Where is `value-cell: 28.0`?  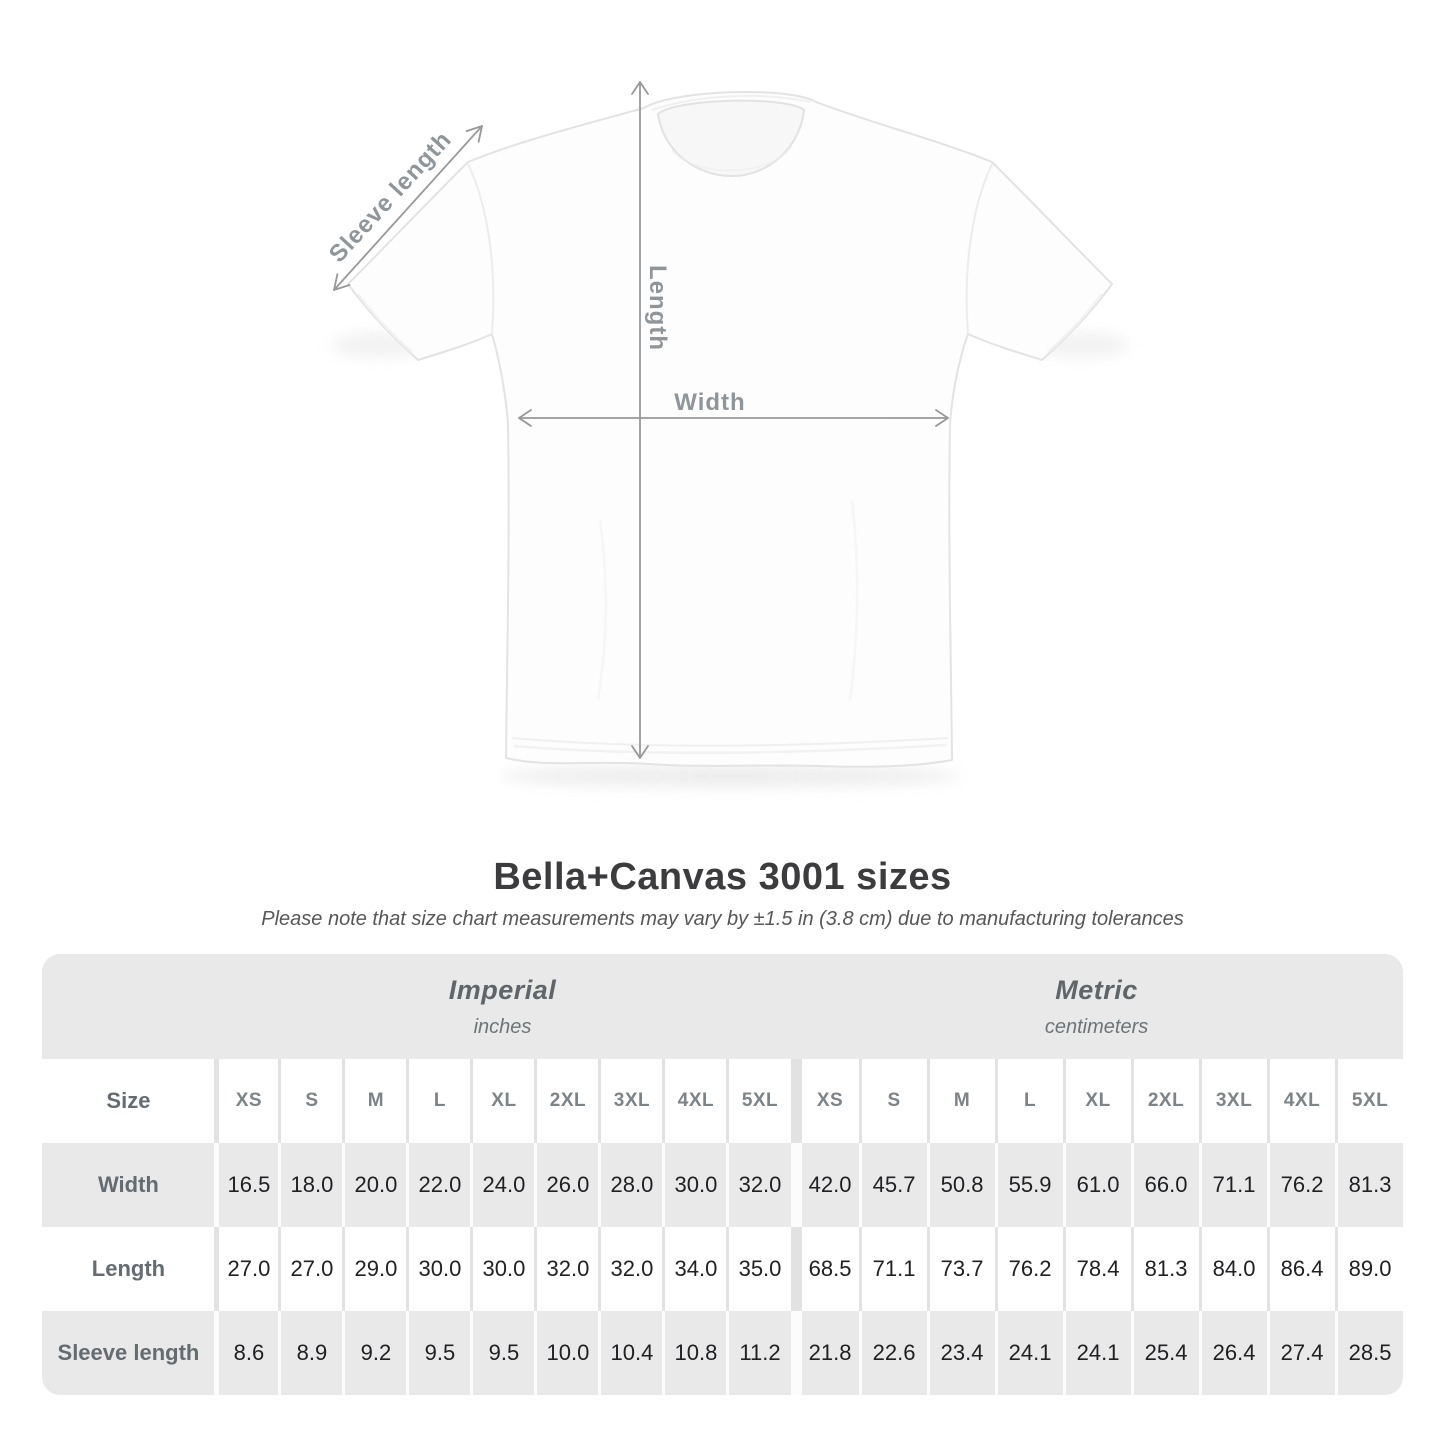
value-cell: 28.0 is located at coordinates (630, 1185).